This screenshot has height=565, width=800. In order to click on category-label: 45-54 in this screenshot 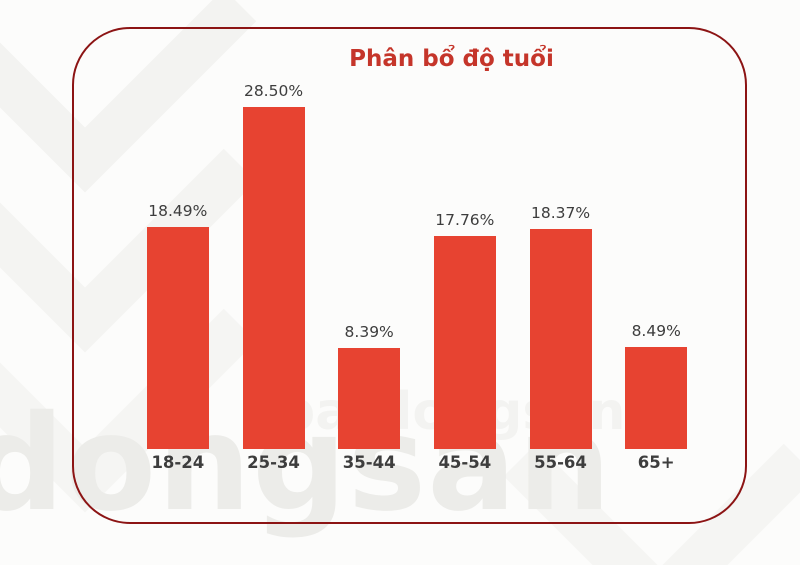, I will do `click(465, 462)`.